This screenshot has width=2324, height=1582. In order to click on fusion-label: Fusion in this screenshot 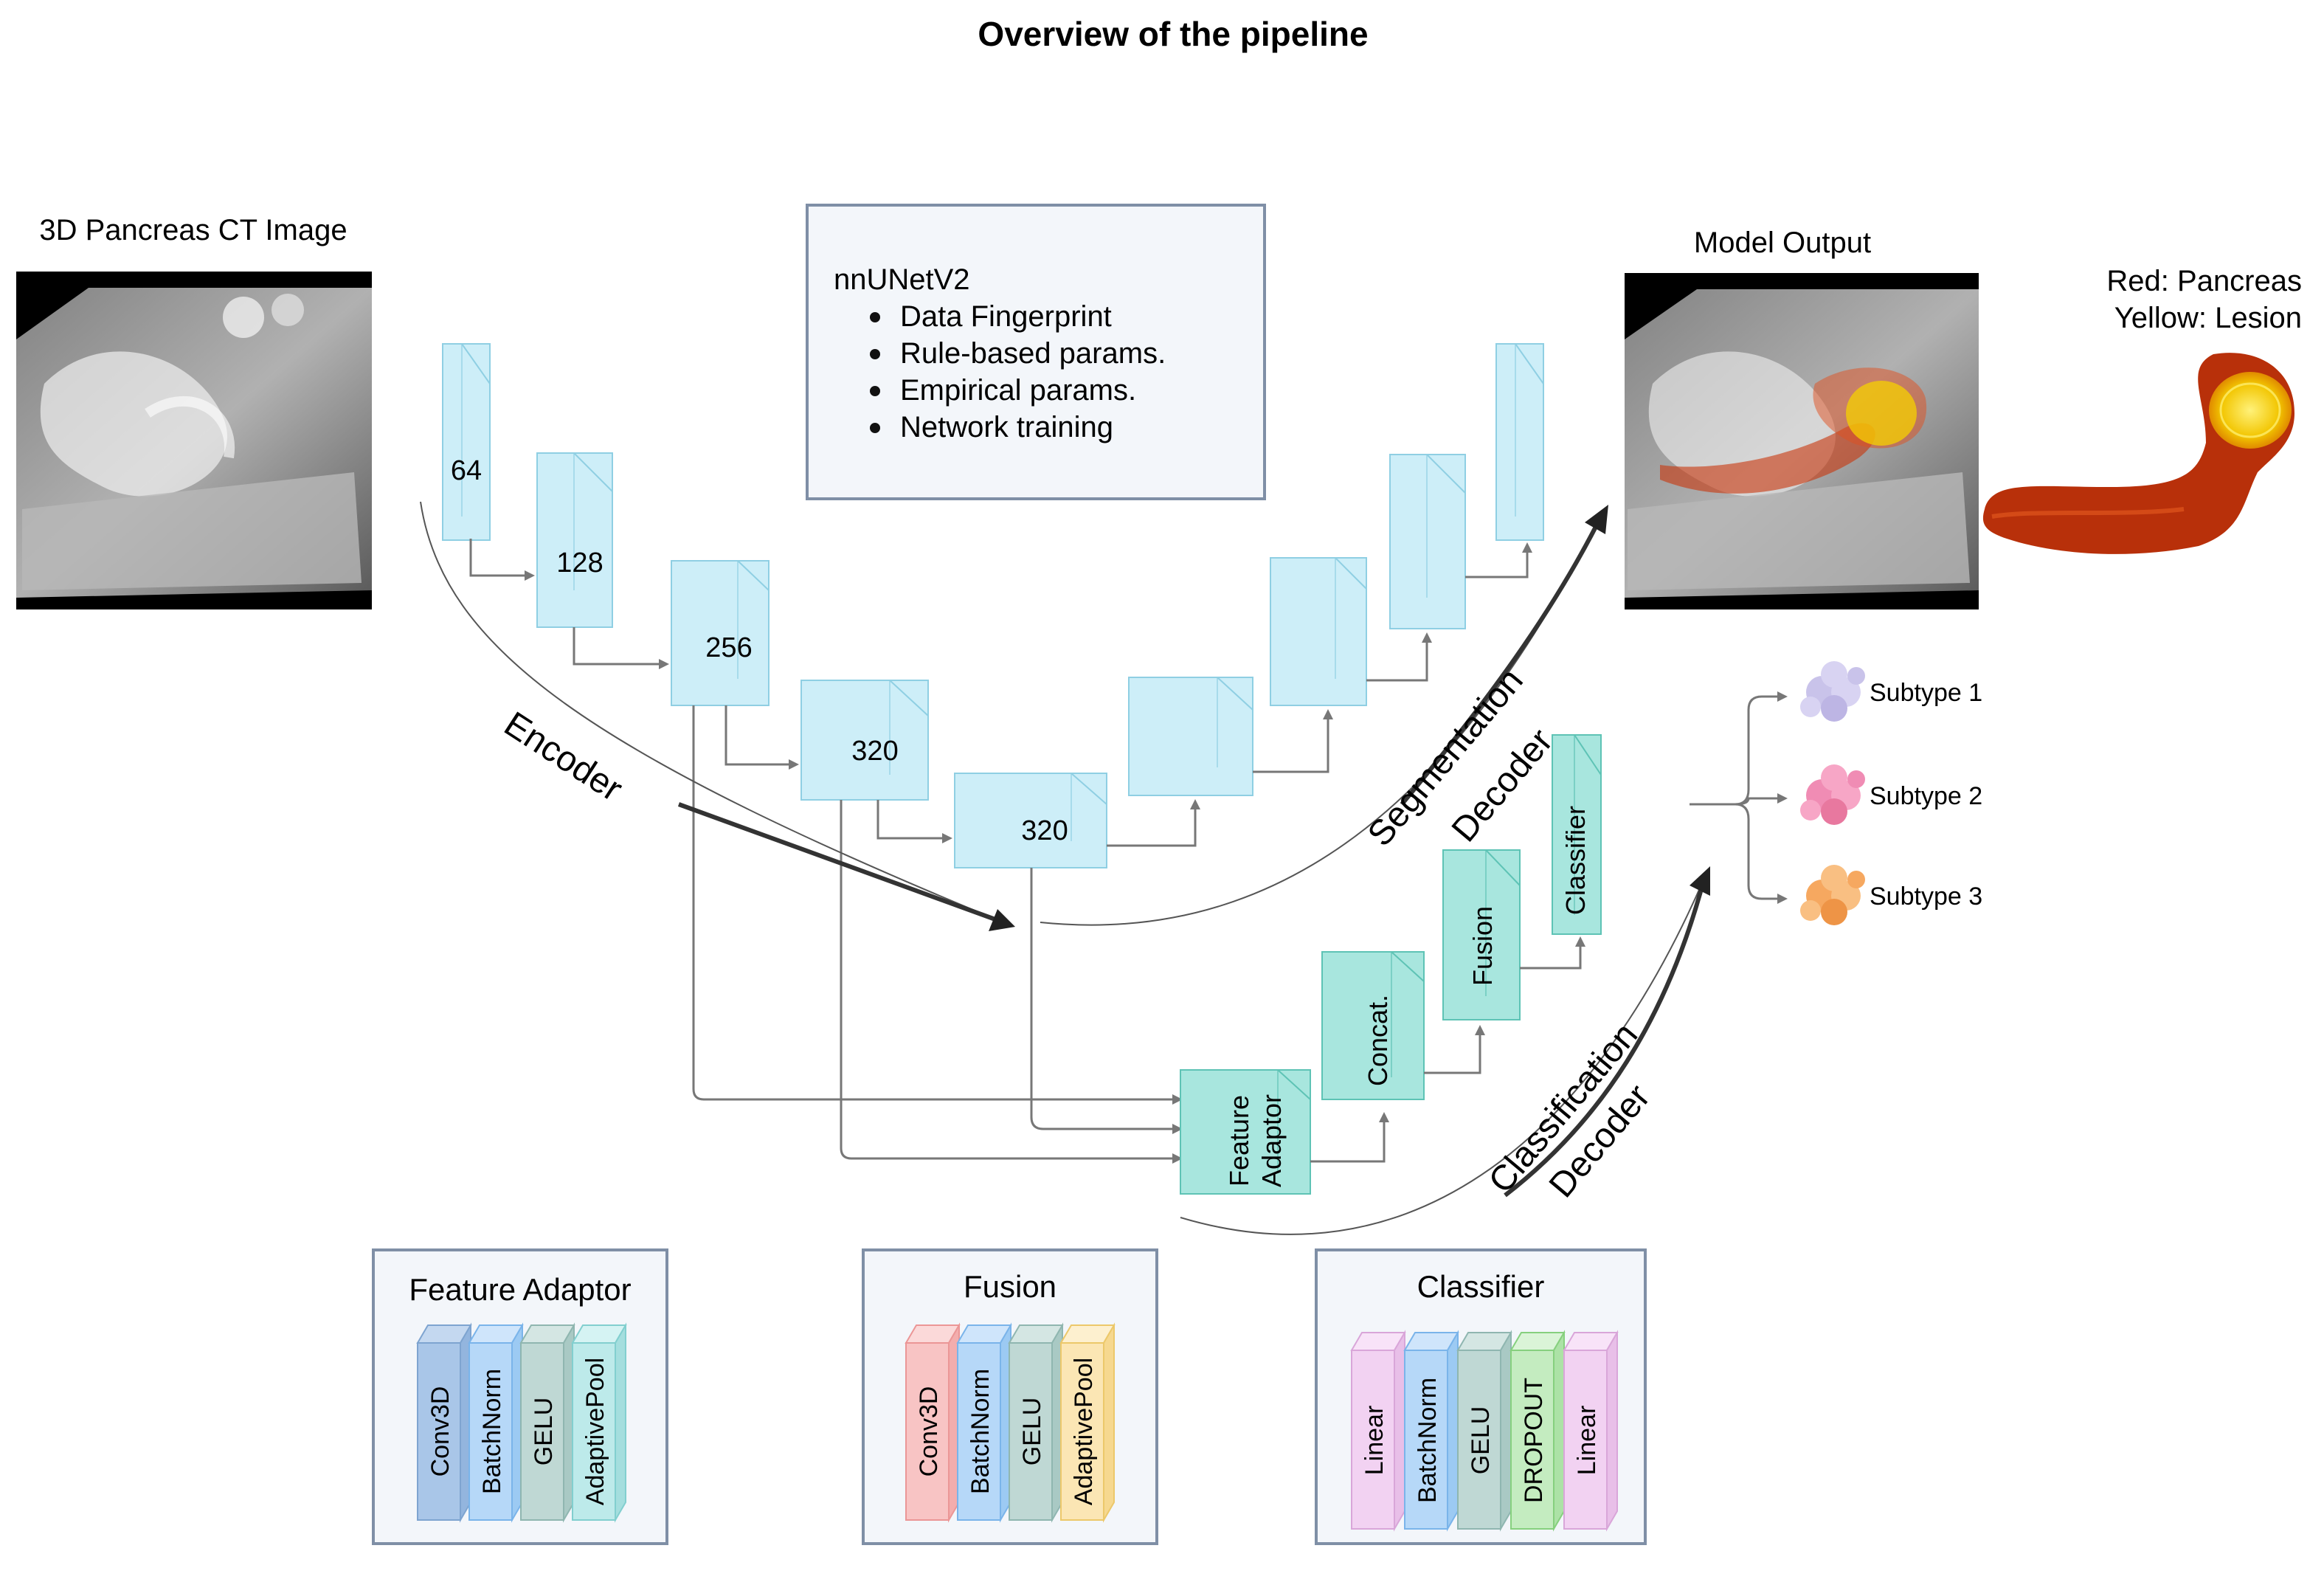, I will do `click(1482, 946)`.